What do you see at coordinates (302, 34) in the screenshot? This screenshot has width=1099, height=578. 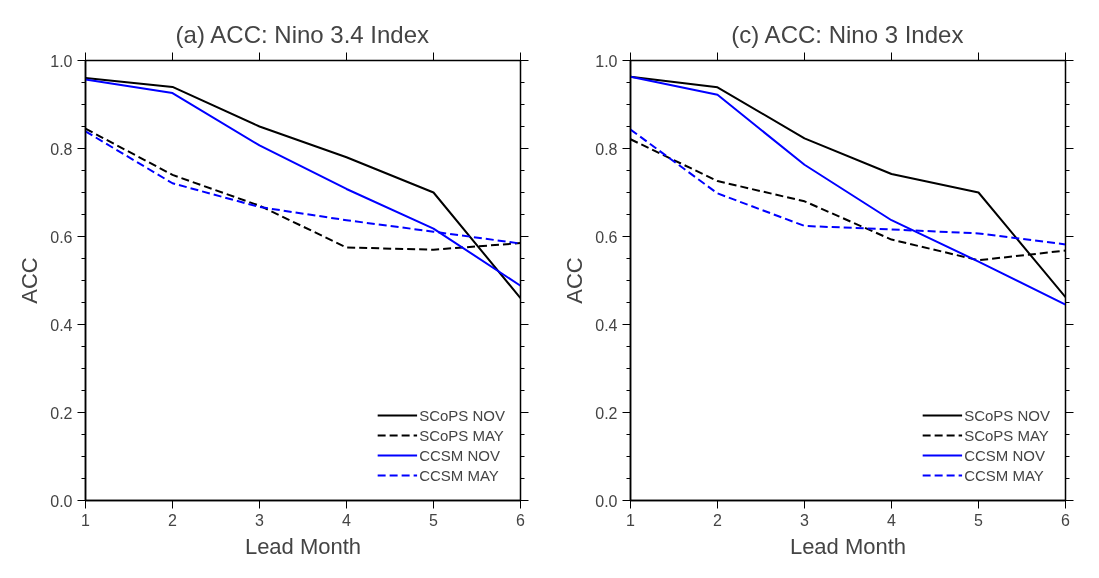 I see `chart-title: (a) ACC: Nino 3.4 Index` at bounding box center [302, 34].